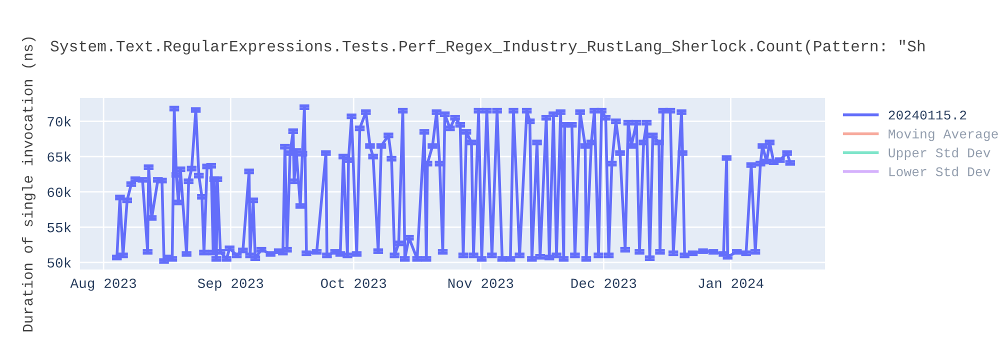  I want to click on x-tick-label: Oct 2023, so click(353, 283).